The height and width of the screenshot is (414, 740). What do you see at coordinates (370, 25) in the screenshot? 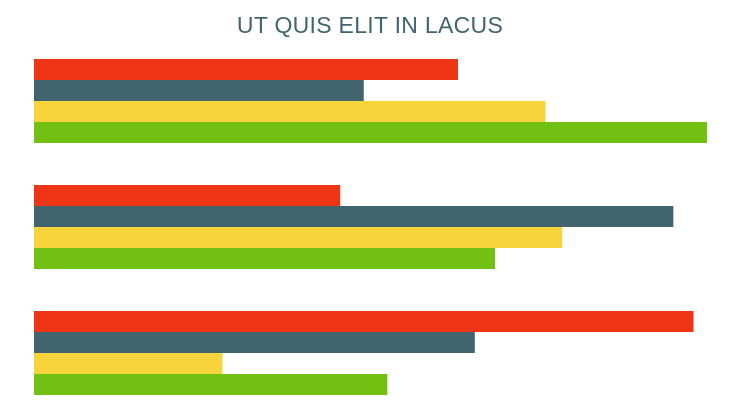
I see `chart-title: UT QUIS ELIT IN LACUS` at bounding box center [370, 25].